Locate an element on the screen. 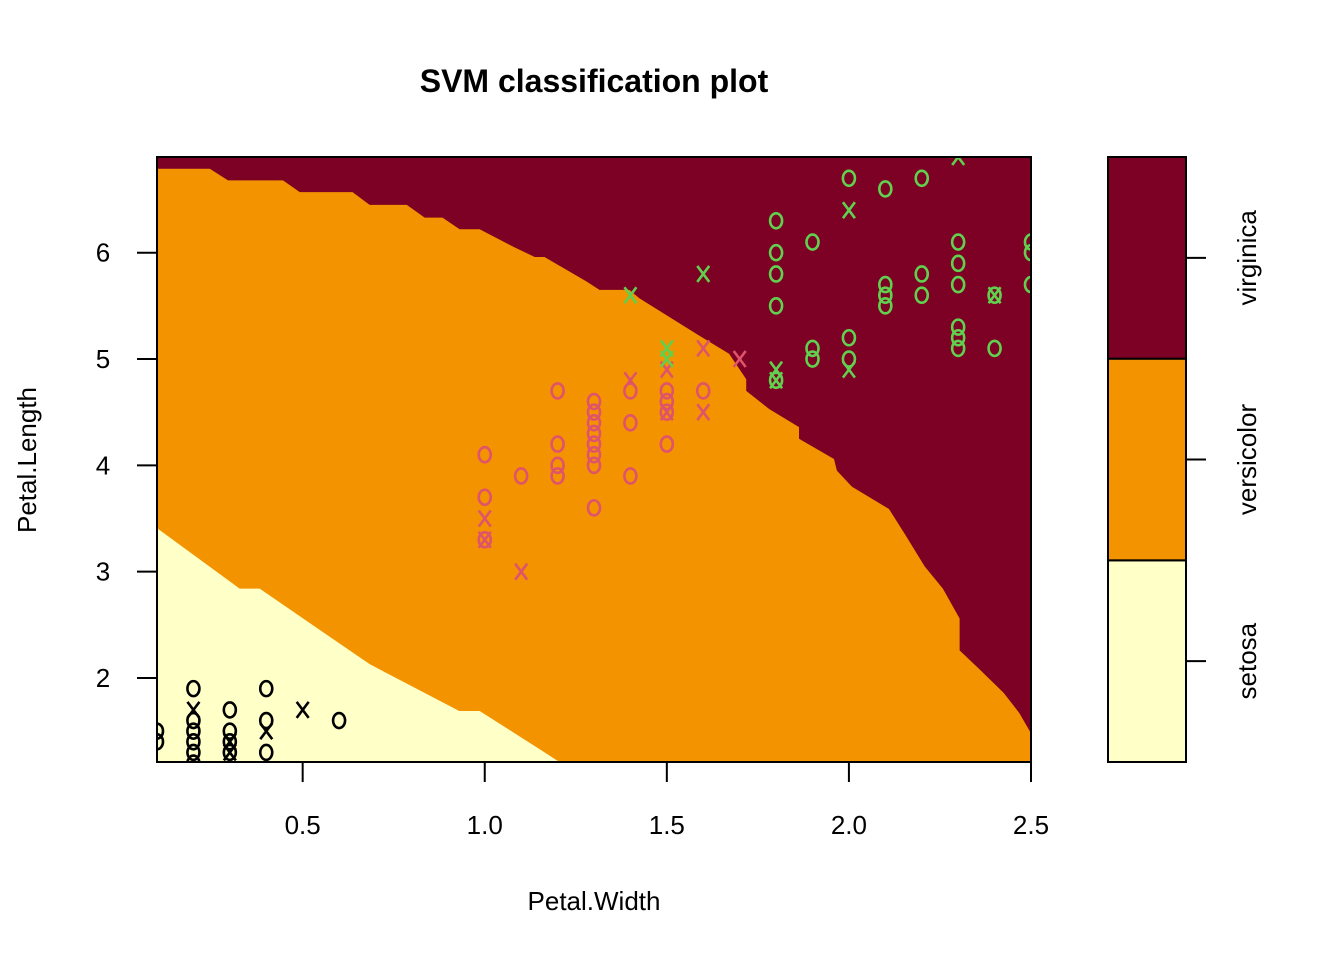 Image resolution: width=1344 pixels, height=960 pixels. y-axis-label: Petal.Length is located at coordinates (27, 460).